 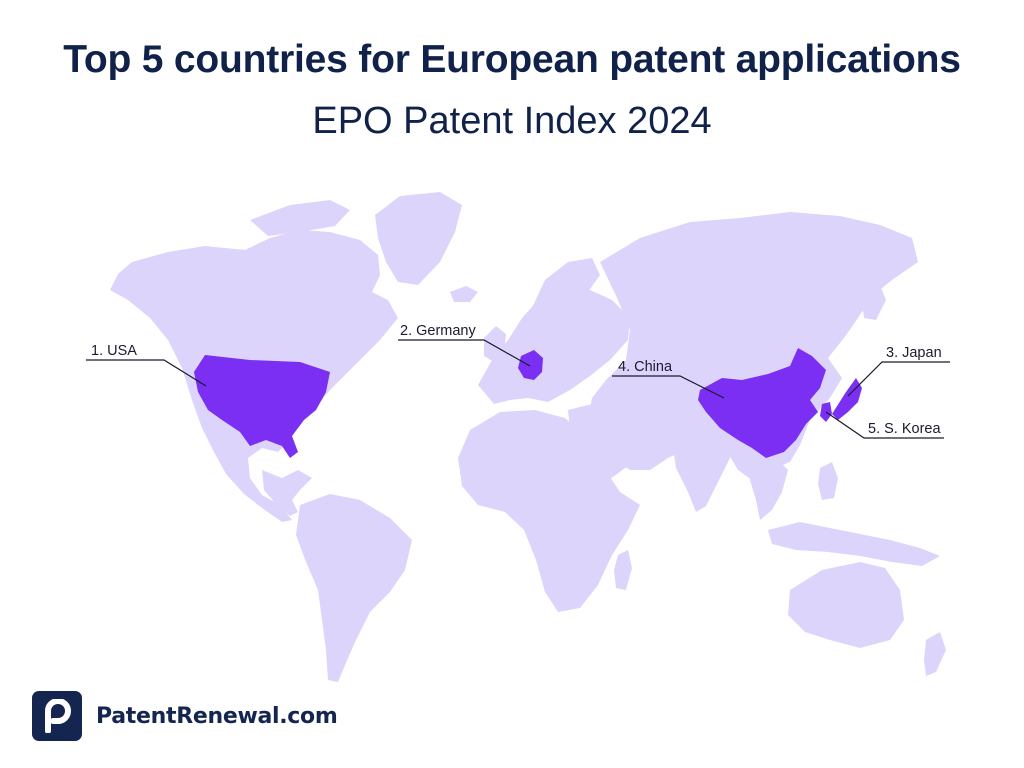 I want to click on central-america-landmass, so click(x=287, y=493).